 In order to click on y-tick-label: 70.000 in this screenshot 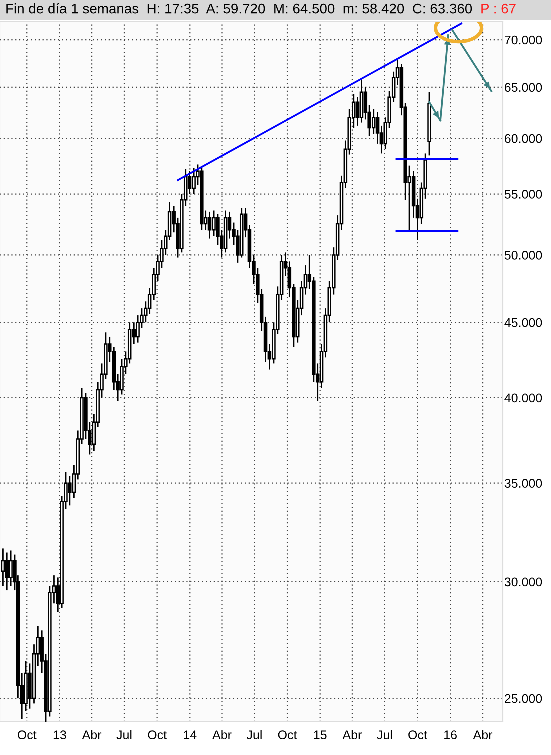, I will do `click(523, 40)`.